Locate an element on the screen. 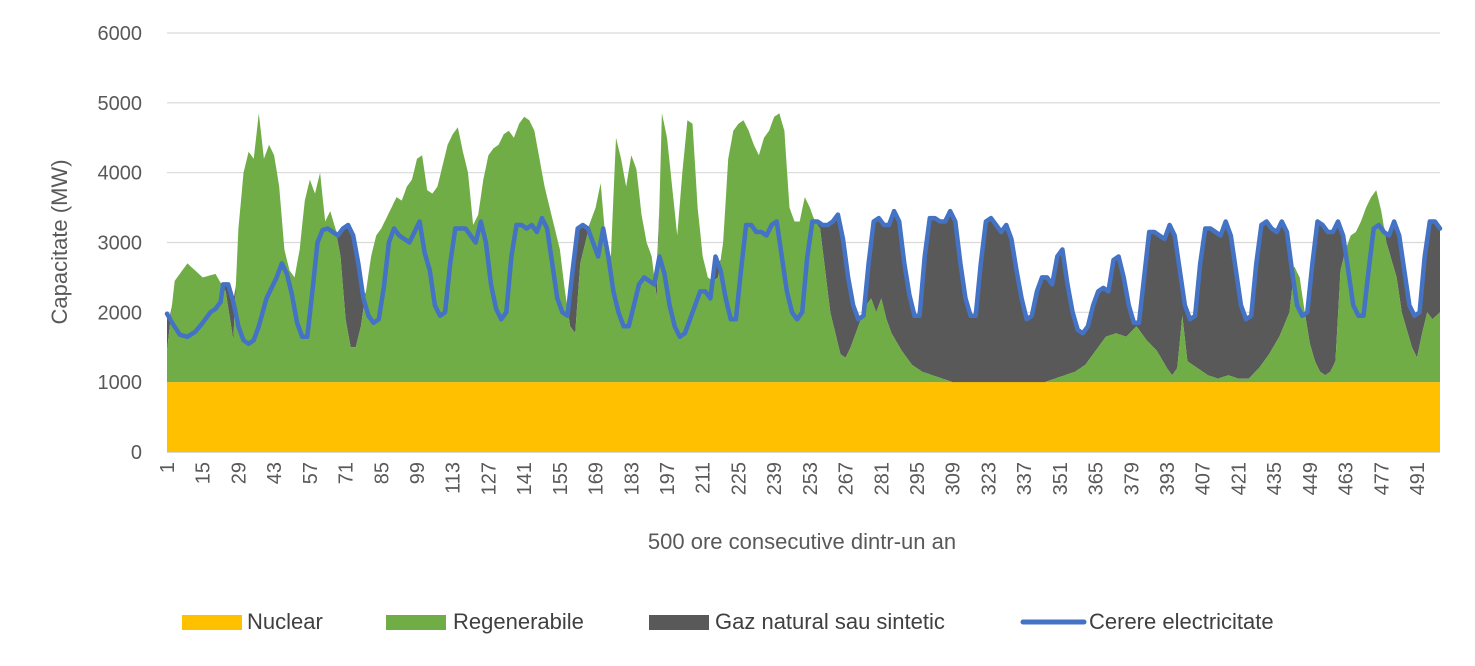 Image resolution: width=1475 pixels, height=666 pixels. x-tick-label: 393 is located at coordinates (1168, 478).